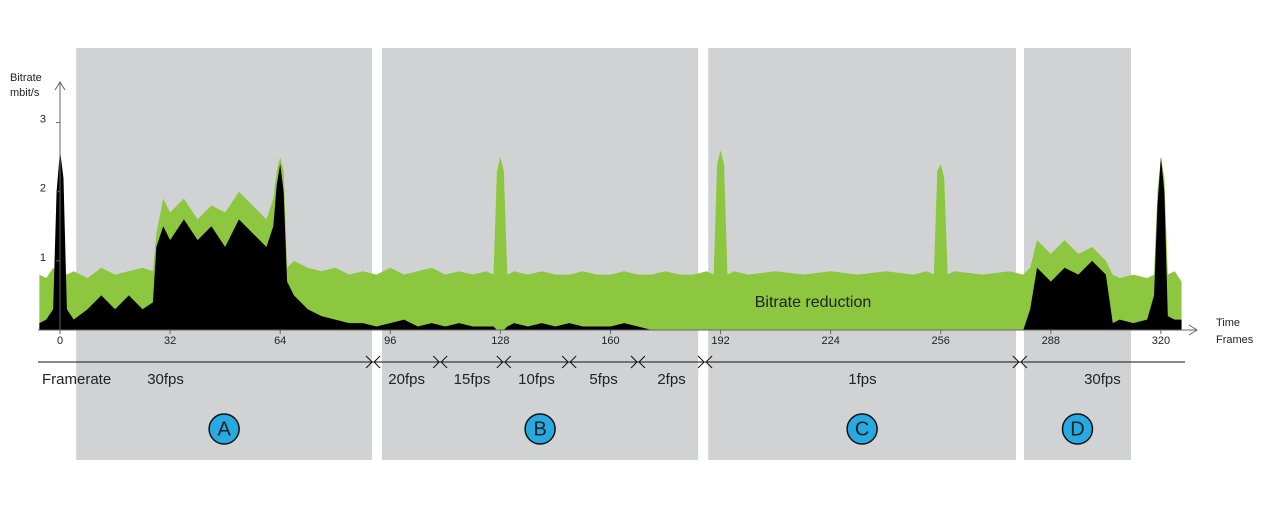  I want to click on x-tick-label: 64, so click(280, 341).